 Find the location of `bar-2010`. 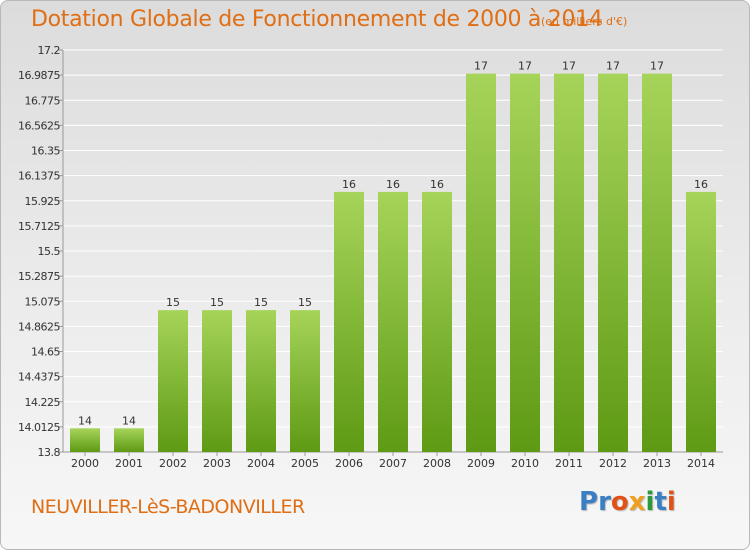

bar-2010 is located at coordinates (525, 262).